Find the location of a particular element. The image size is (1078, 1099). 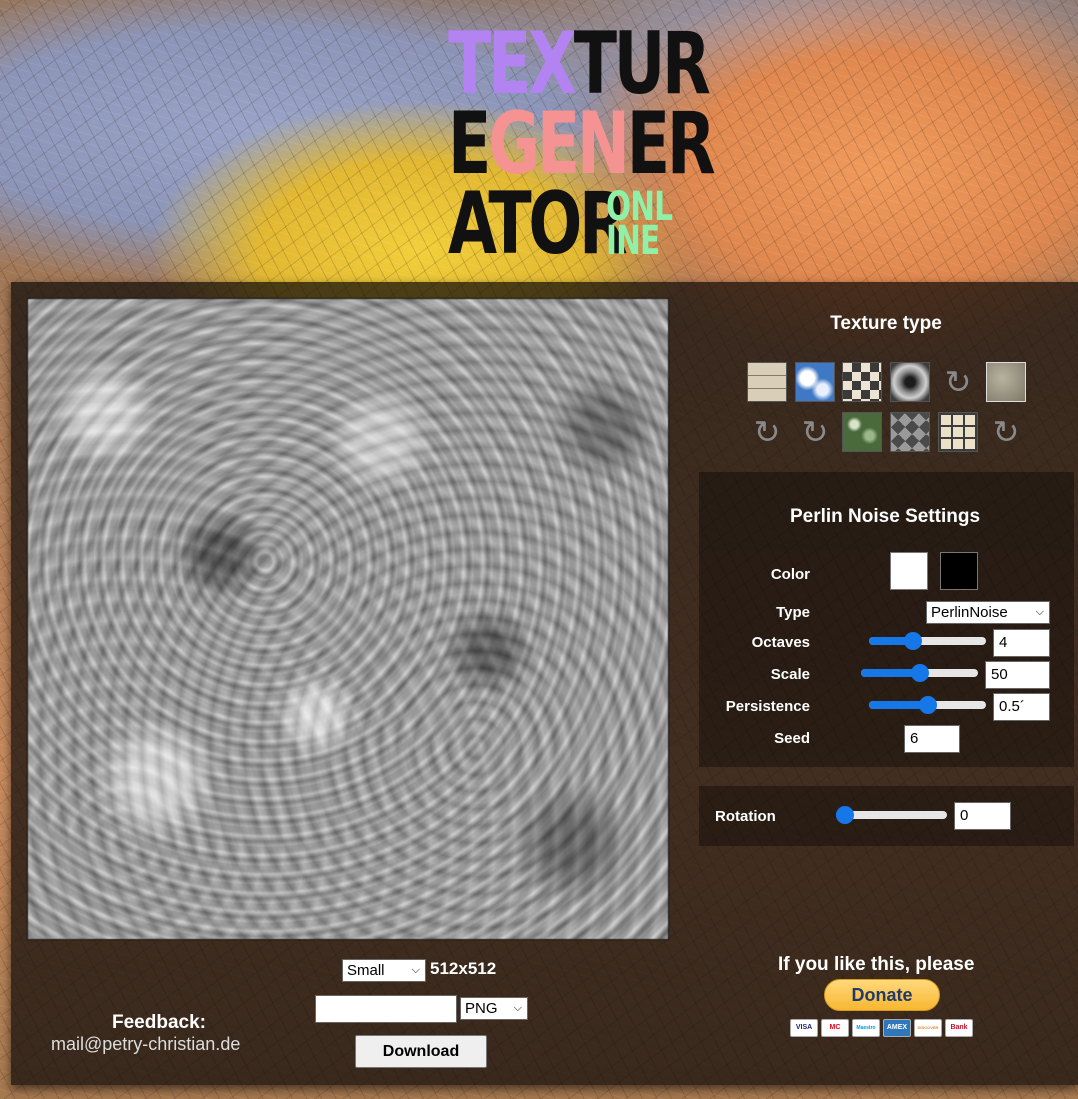

perlin-settings-title: Perlin Noise Settings is located at coordinates (885, 516).